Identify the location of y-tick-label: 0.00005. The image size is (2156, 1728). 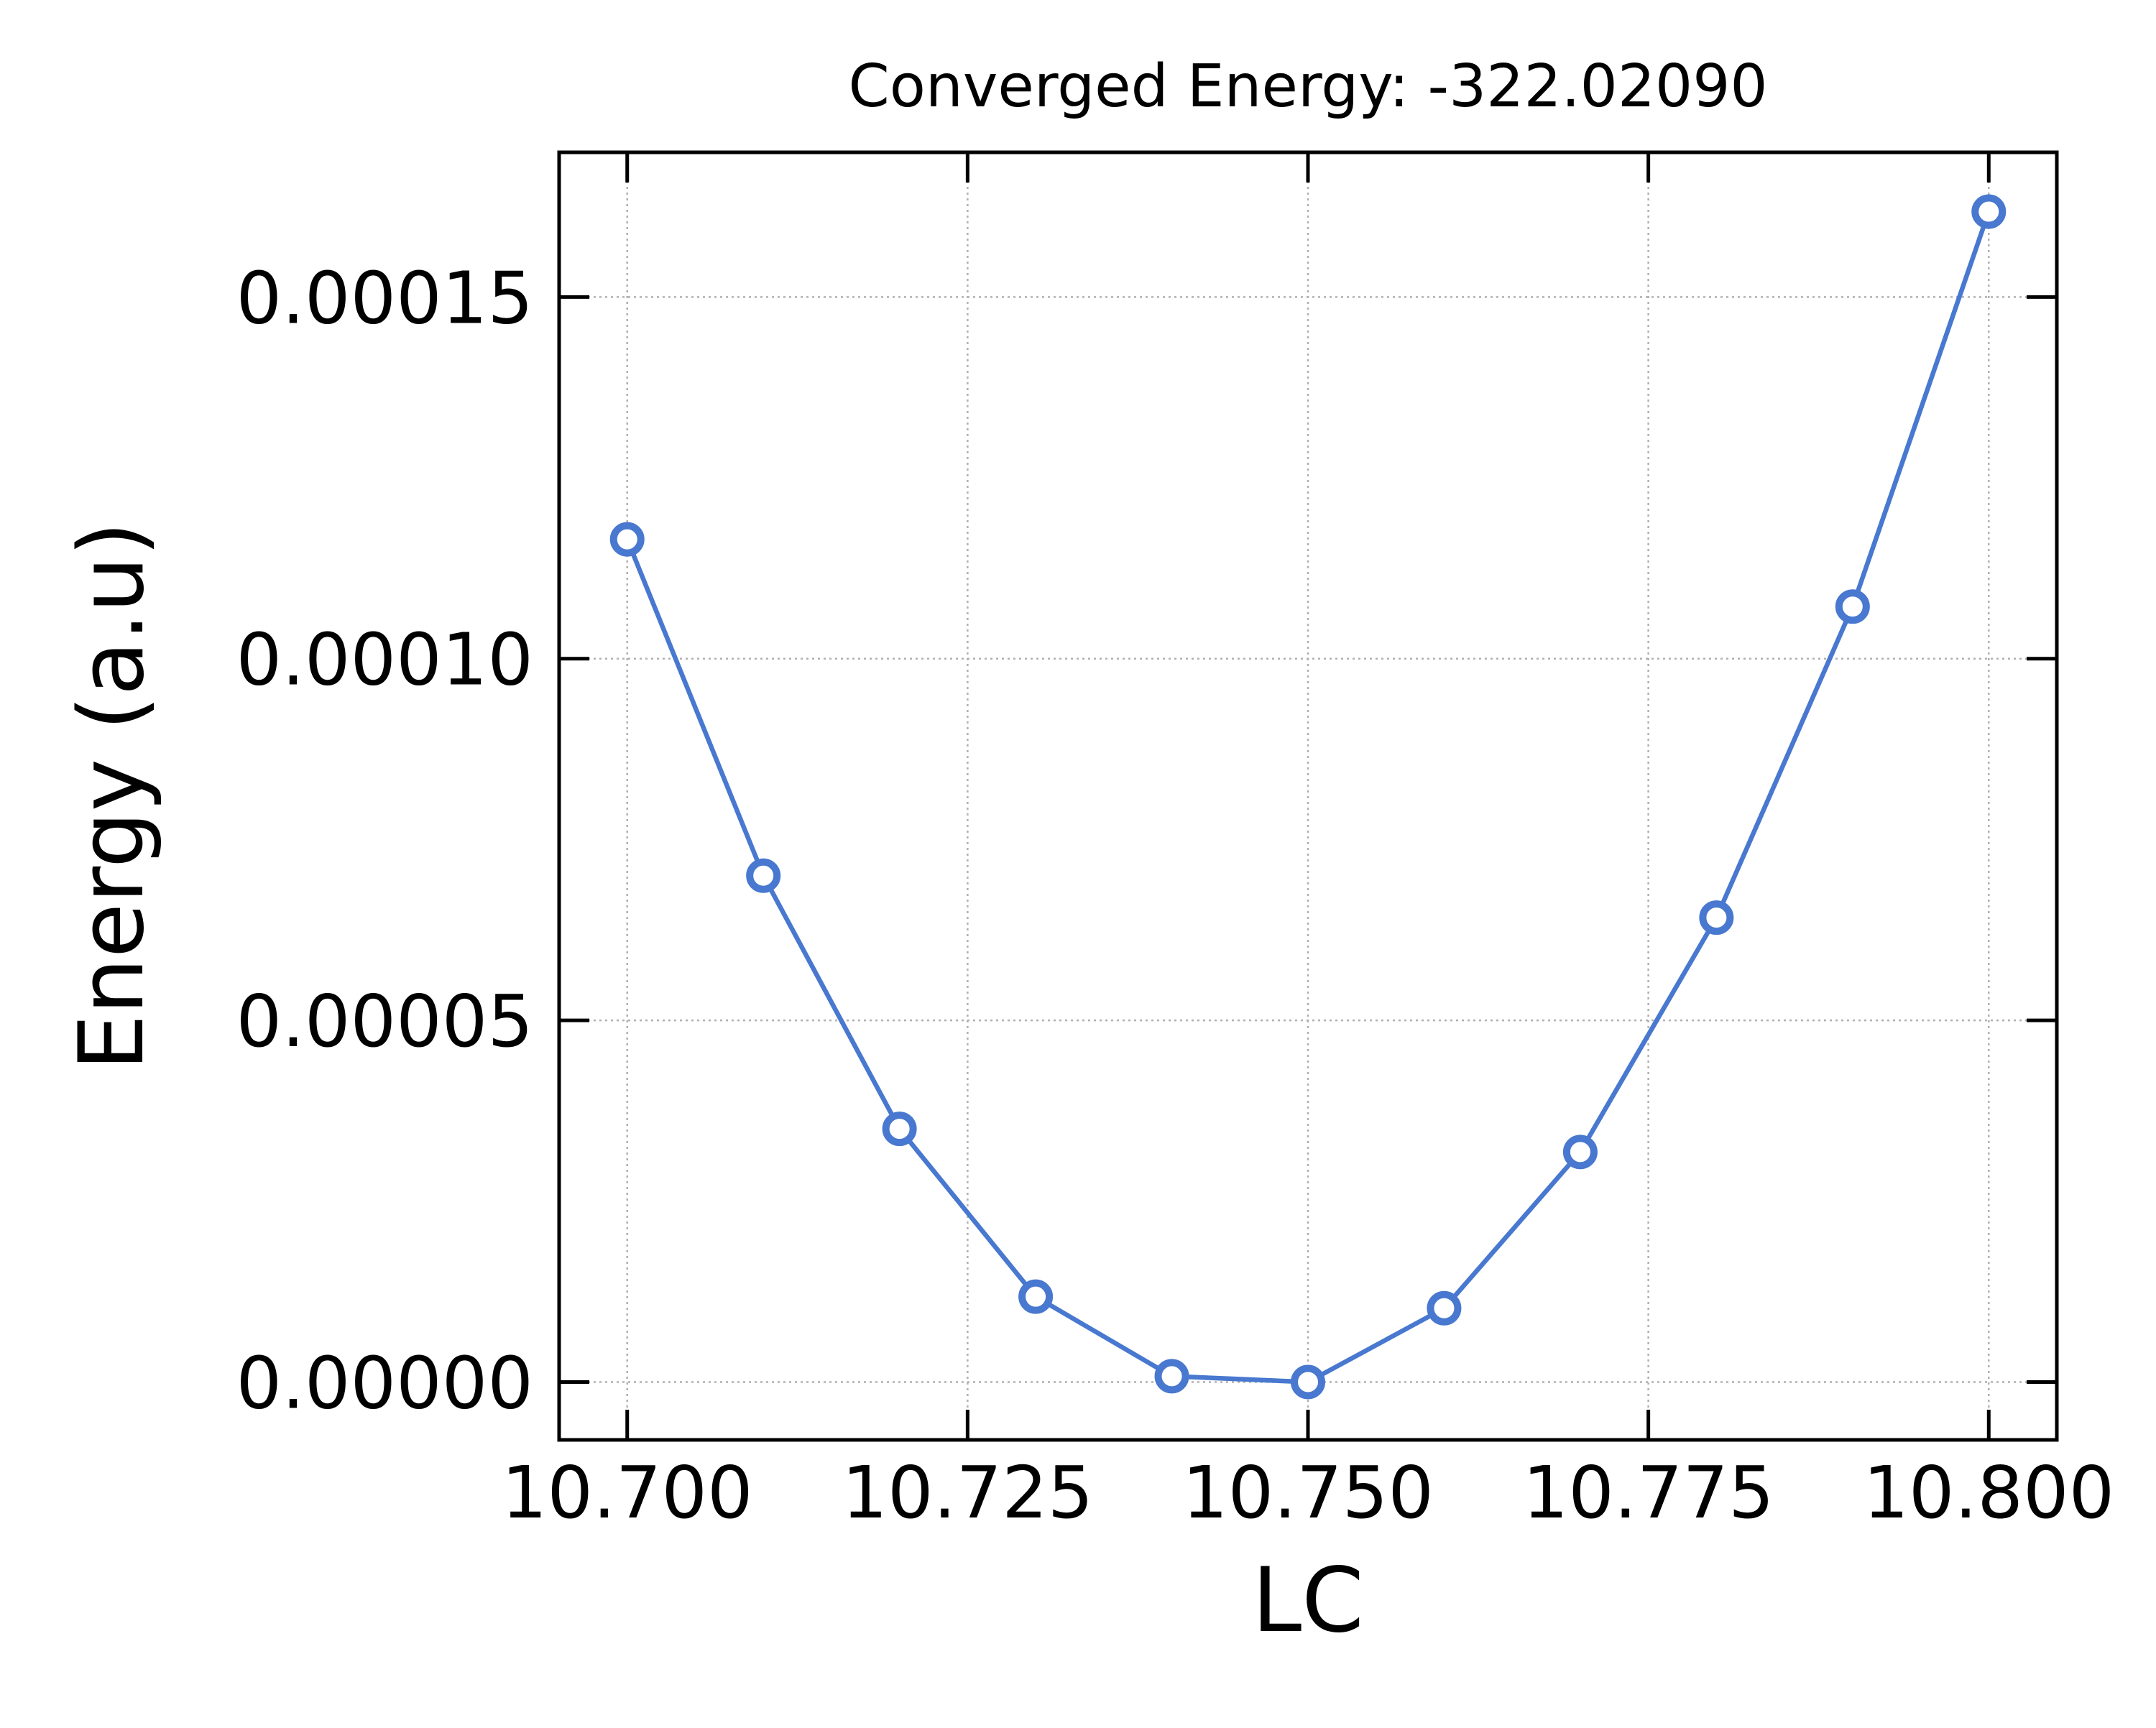
(384, 1021).